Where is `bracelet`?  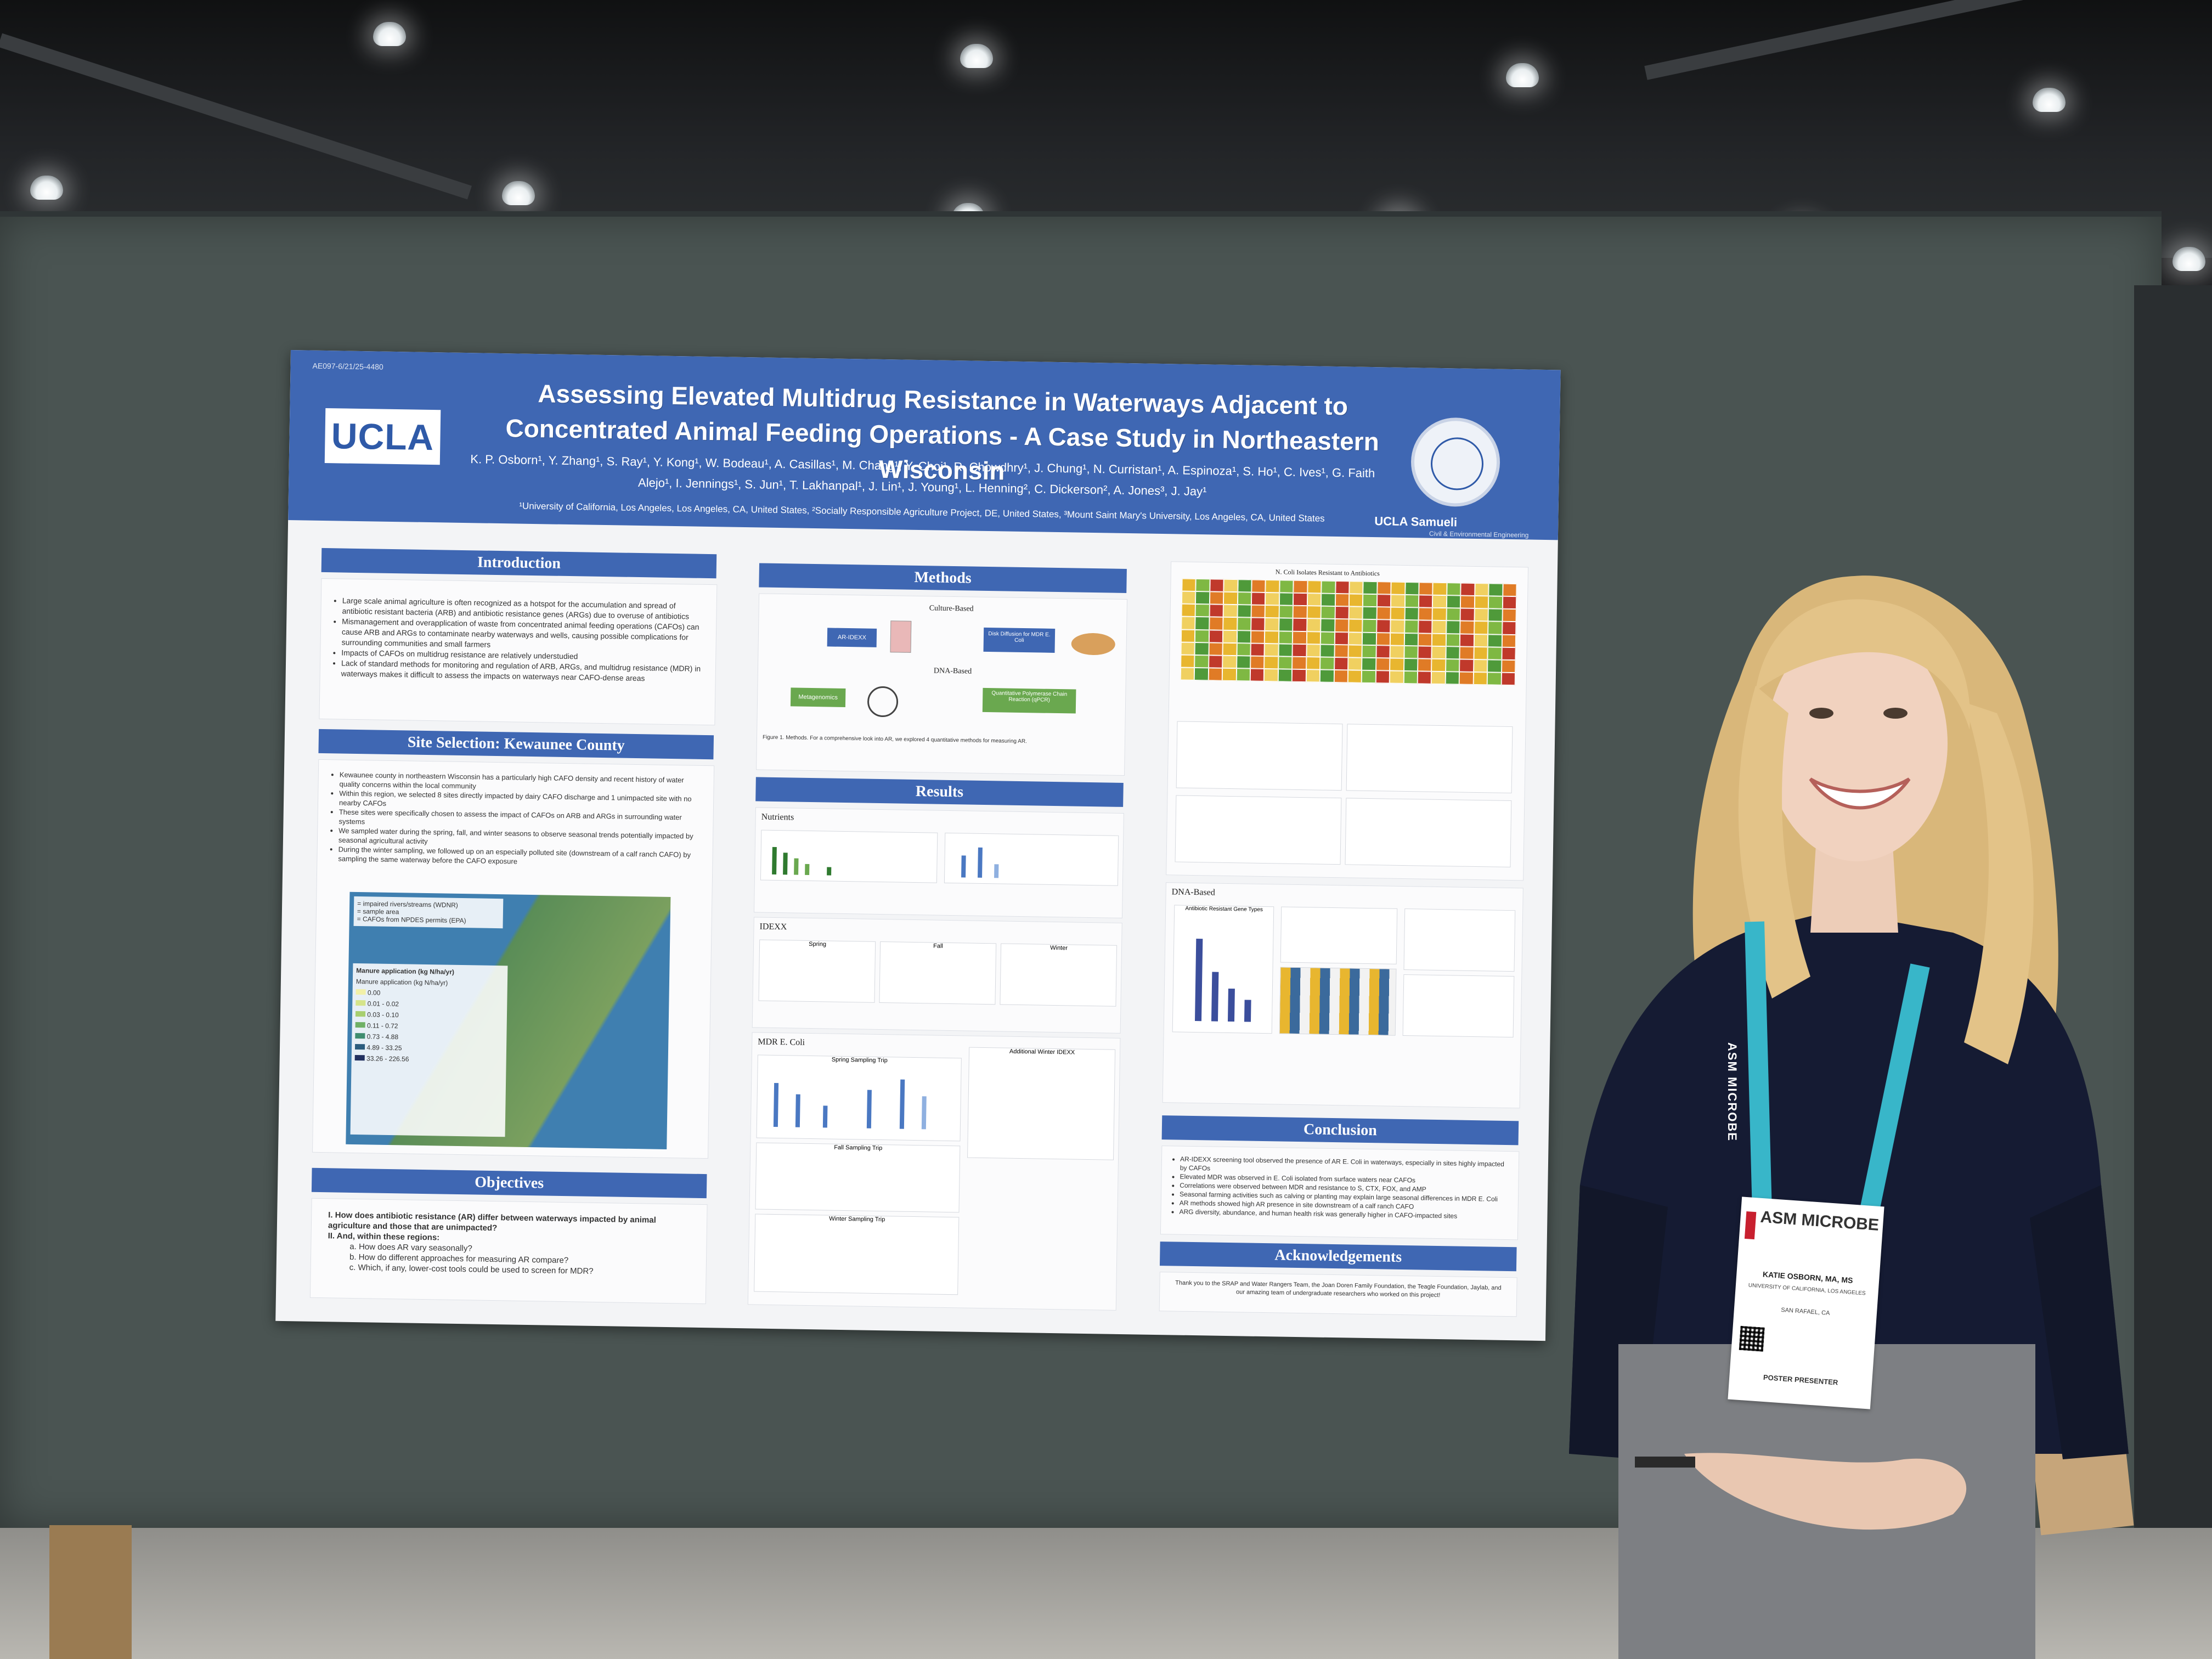 bracelet is located at coordinates (1665, 1462).